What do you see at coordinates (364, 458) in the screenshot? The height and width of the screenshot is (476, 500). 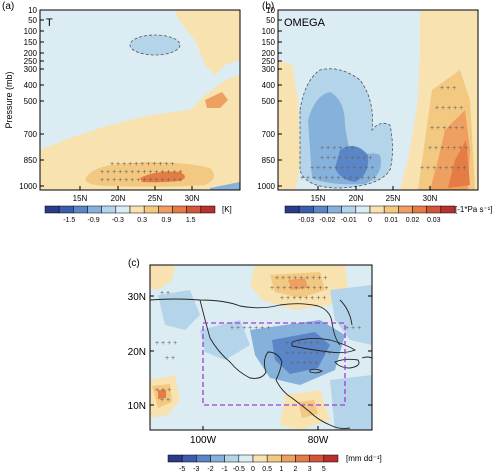 I see `colorbar-unit: [mm dd⁻¹]` at bounding box center [364, 458].